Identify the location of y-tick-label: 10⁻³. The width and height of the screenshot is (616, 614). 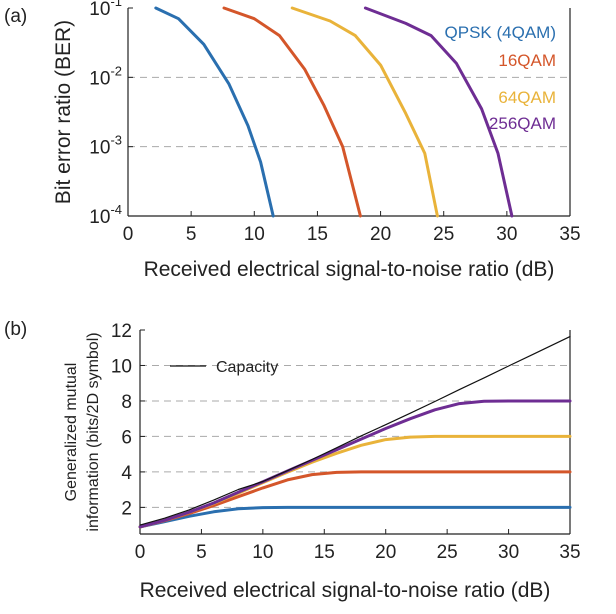
(105, 146).